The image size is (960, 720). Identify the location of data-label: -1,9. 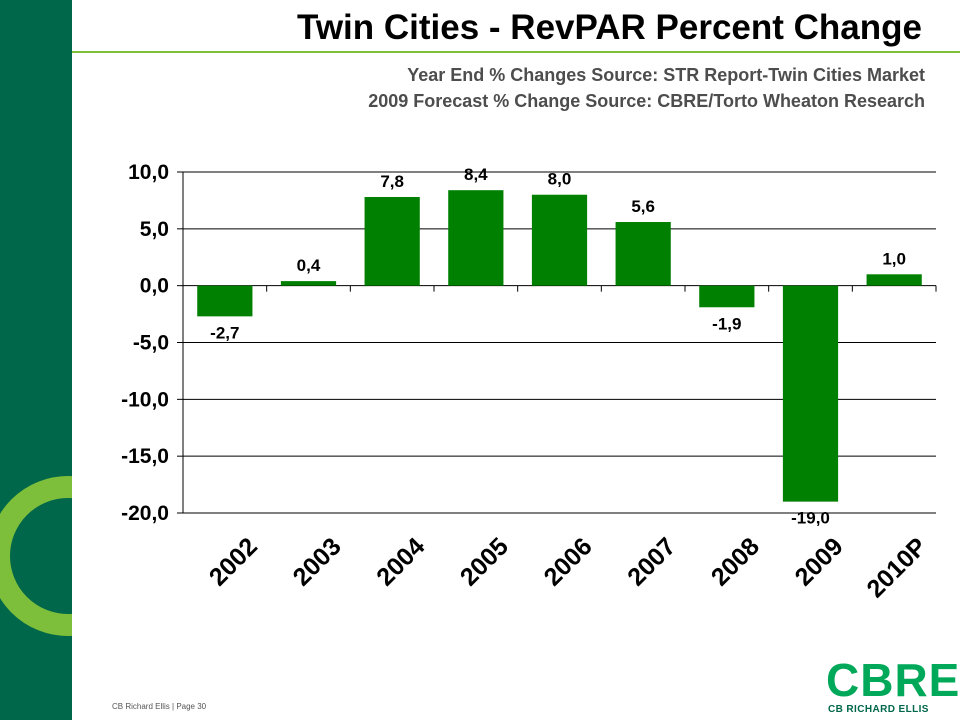
(726, 323).